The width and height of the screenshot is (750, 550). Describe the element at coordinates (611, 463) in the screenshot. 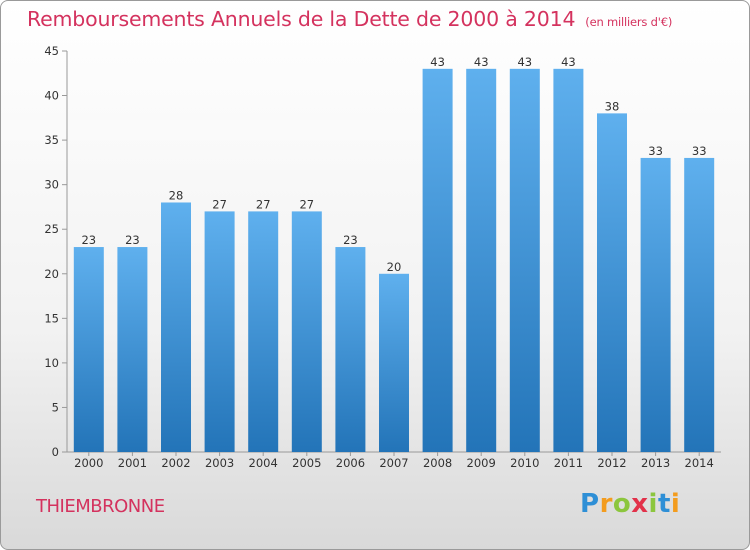

I see `x-tick-label: 2012` at that location.